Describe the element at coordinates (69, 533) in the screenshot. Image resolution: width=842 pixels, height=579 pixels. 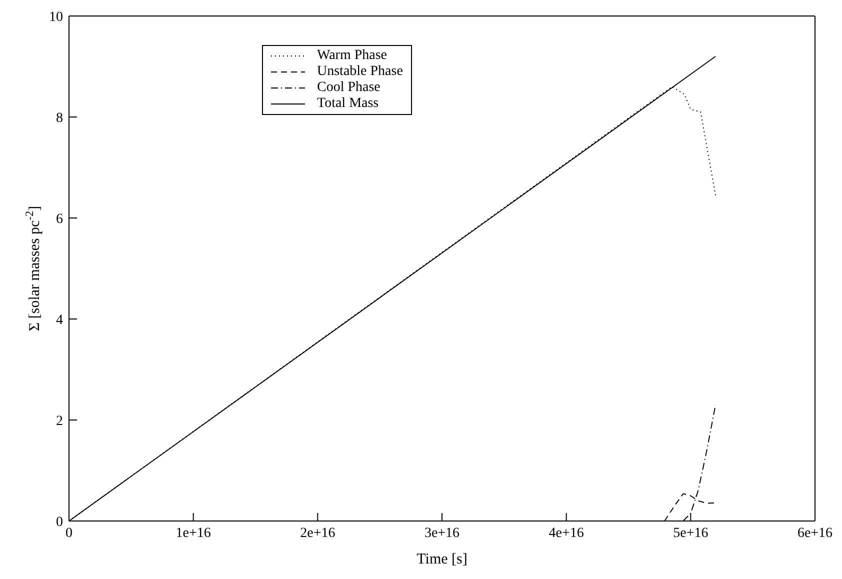
I see `x-tick-label: 0` at that location.